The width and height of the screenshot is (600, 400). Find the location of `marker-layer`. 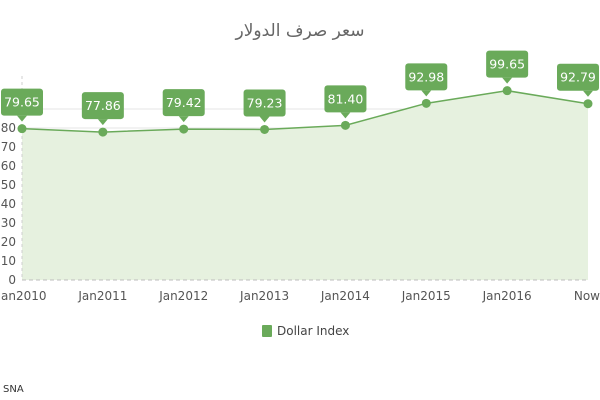

marker-layer is located at coordinates (305, 111).